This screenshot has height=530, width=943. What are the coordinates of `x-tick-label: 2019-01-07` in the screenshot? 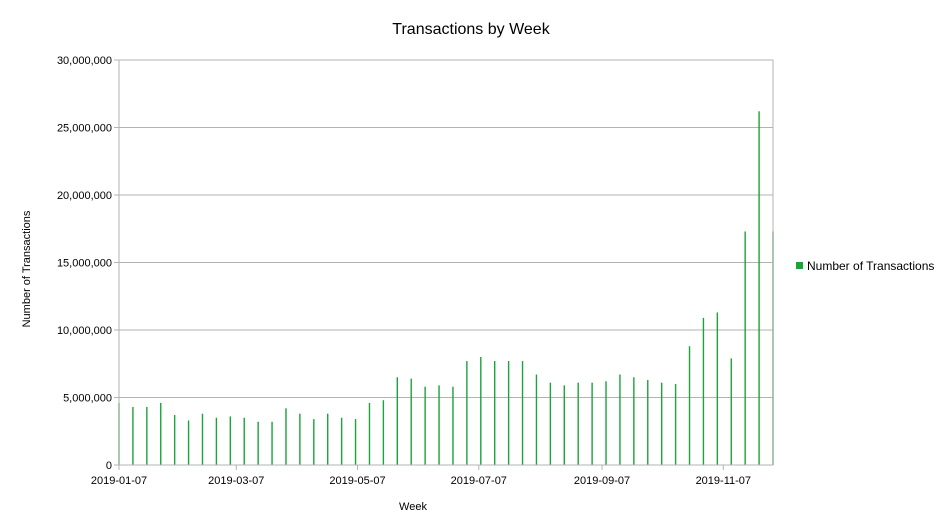 It's located at (119, 481).